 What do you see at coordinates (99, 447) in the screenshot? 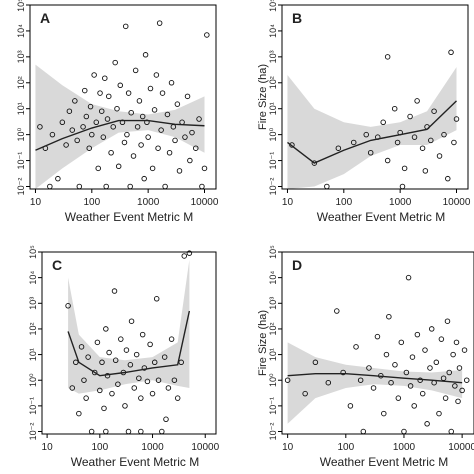
I see `x-tick-label: 100` at bounding box center [99, 447].